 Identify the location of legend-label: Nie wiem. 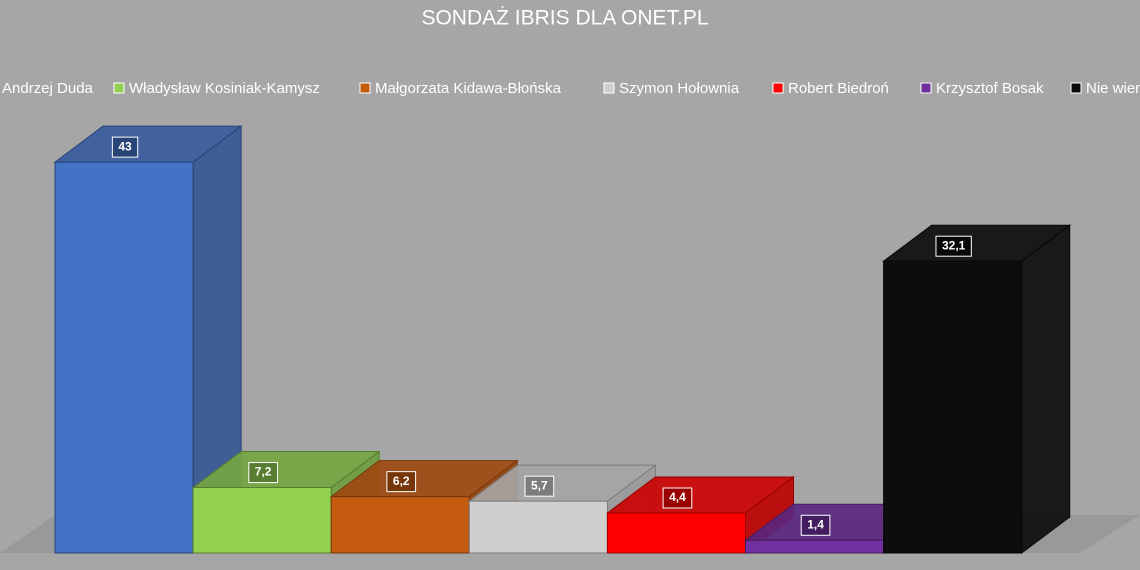
(1113, 88).